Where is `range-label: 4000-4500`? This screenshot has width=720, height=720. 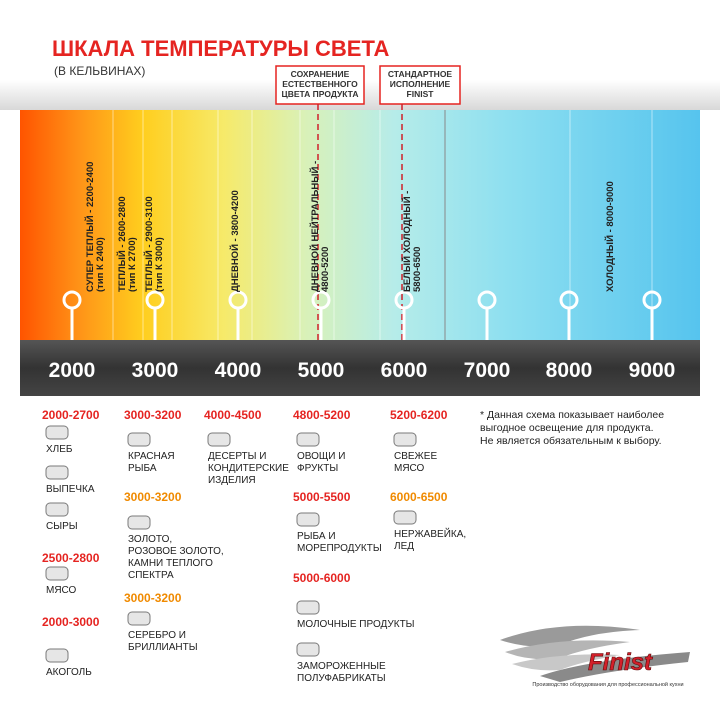 range-label: 4000-4500 is located at coordinates (233, 415).